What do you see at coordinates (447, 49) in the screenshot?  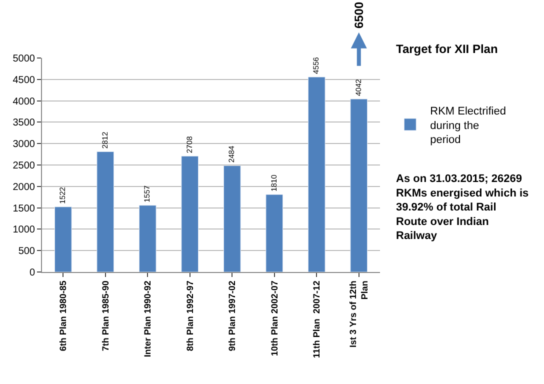 I see `text: Target for XII Plan` at bounding box center [447, 49].